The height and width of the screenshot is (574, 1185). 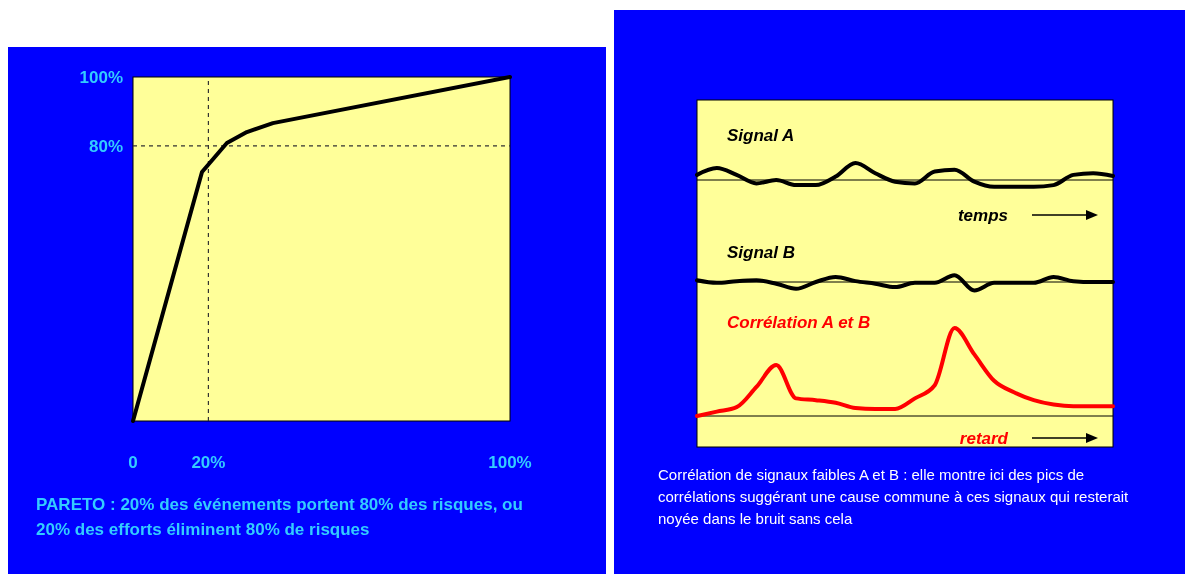 What do you see at coordinates (133, 462) in the screenshot?
I see `x-tick-label: 0` at bounding box center [133, 462].